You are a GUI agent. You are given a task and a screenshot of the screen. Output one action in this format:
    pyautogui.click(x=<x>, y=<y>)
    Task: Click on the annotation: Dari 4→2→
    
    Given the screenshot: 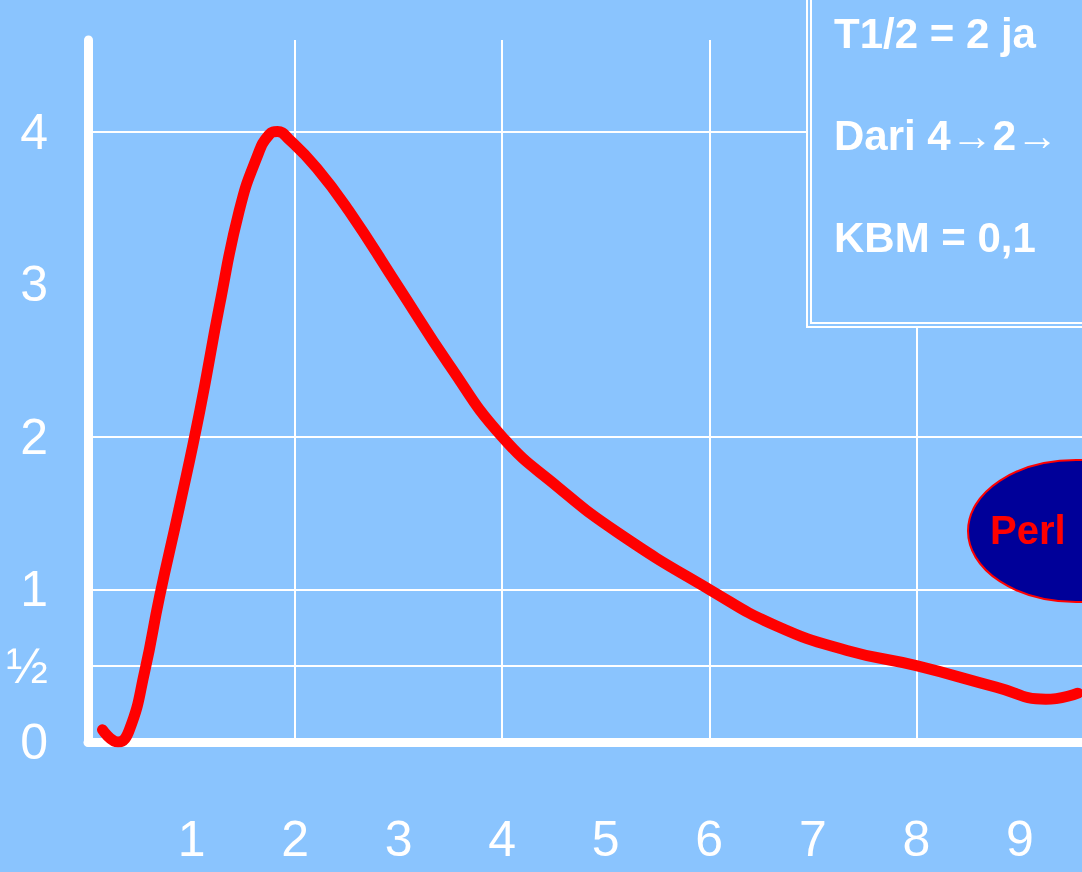 What is the action you would take?
    pyautogui.click(x=947, y=136)
    